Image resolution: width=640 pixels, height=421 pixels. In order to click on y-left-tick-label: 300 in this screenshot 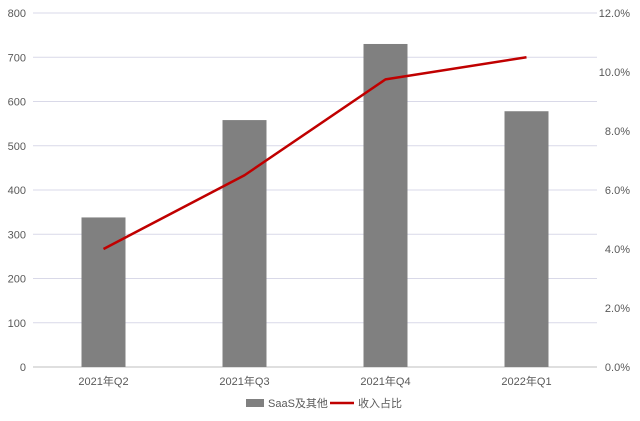, I will do `click(17, 235)`.